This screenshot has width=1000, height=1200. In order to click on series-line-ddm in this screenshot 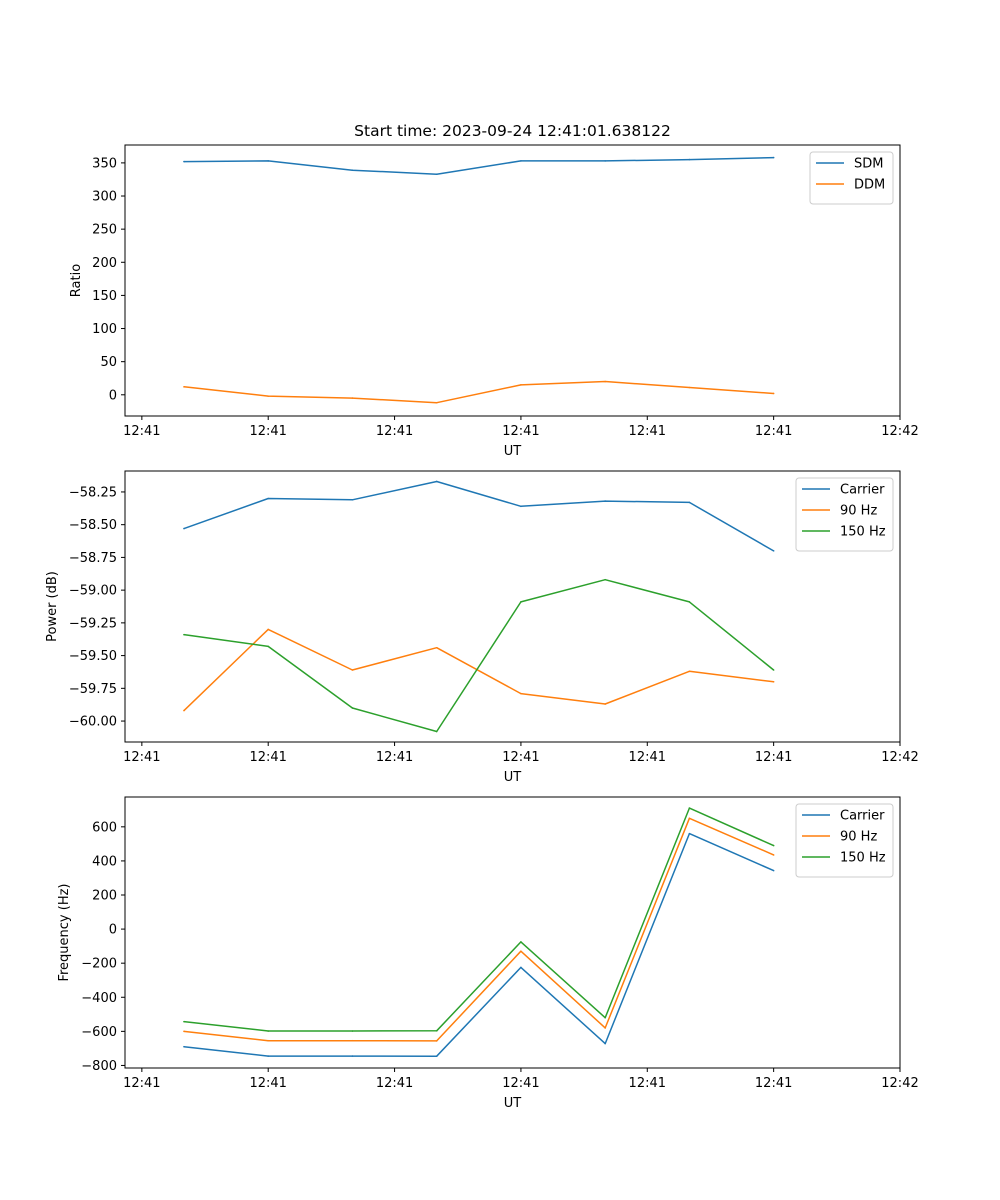, I will do `click(478, 392)`.